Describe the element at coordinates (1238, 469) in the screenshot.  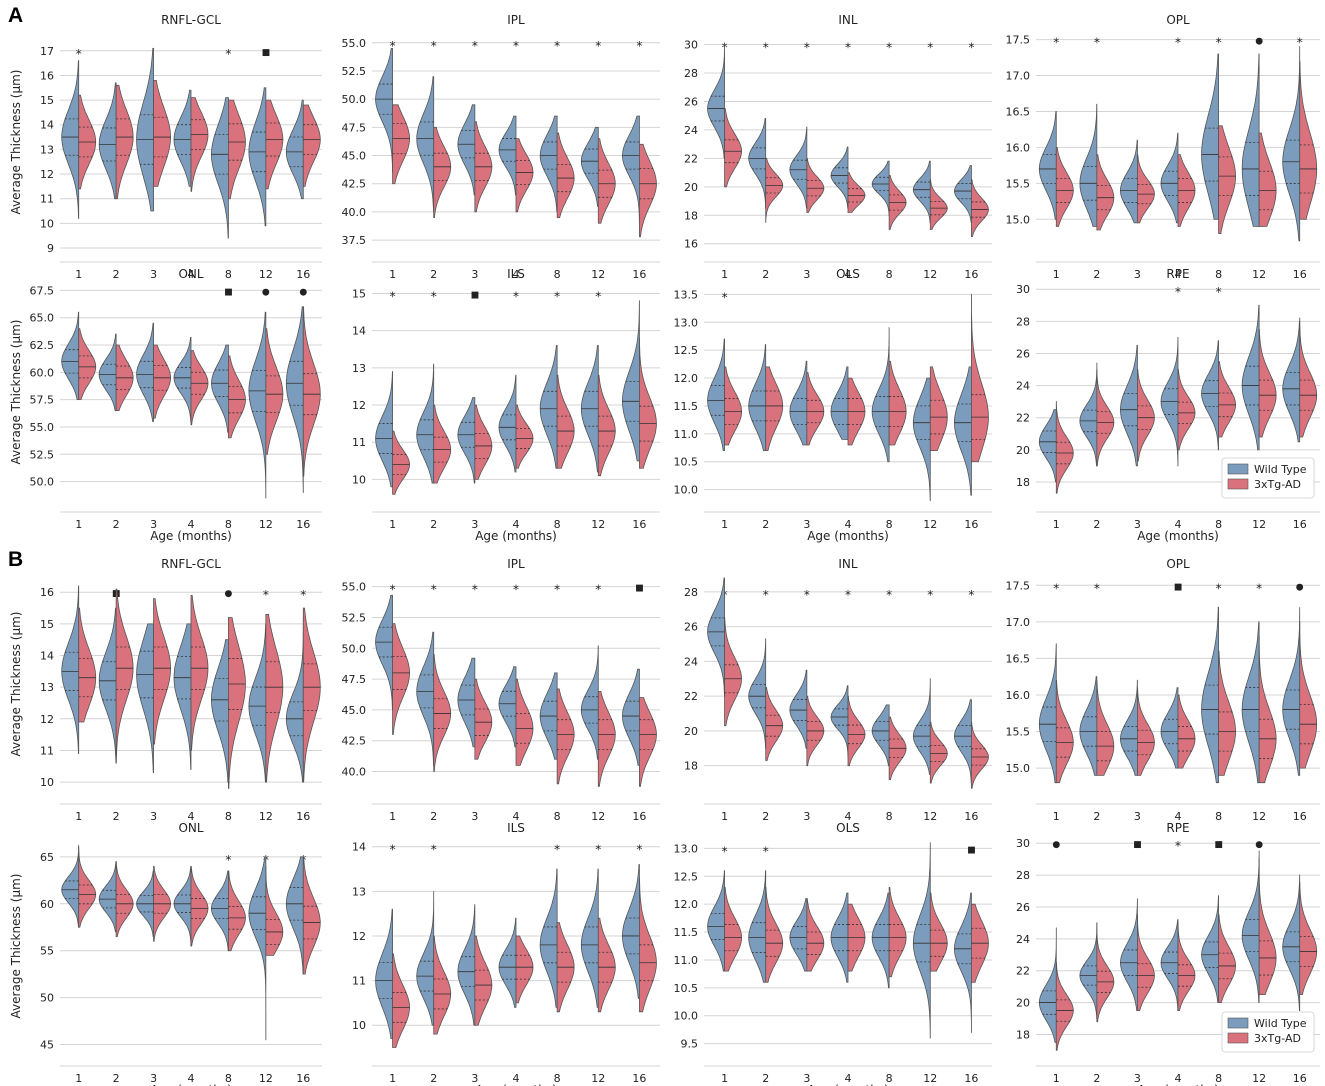
I see `legend-swatch` at that location.